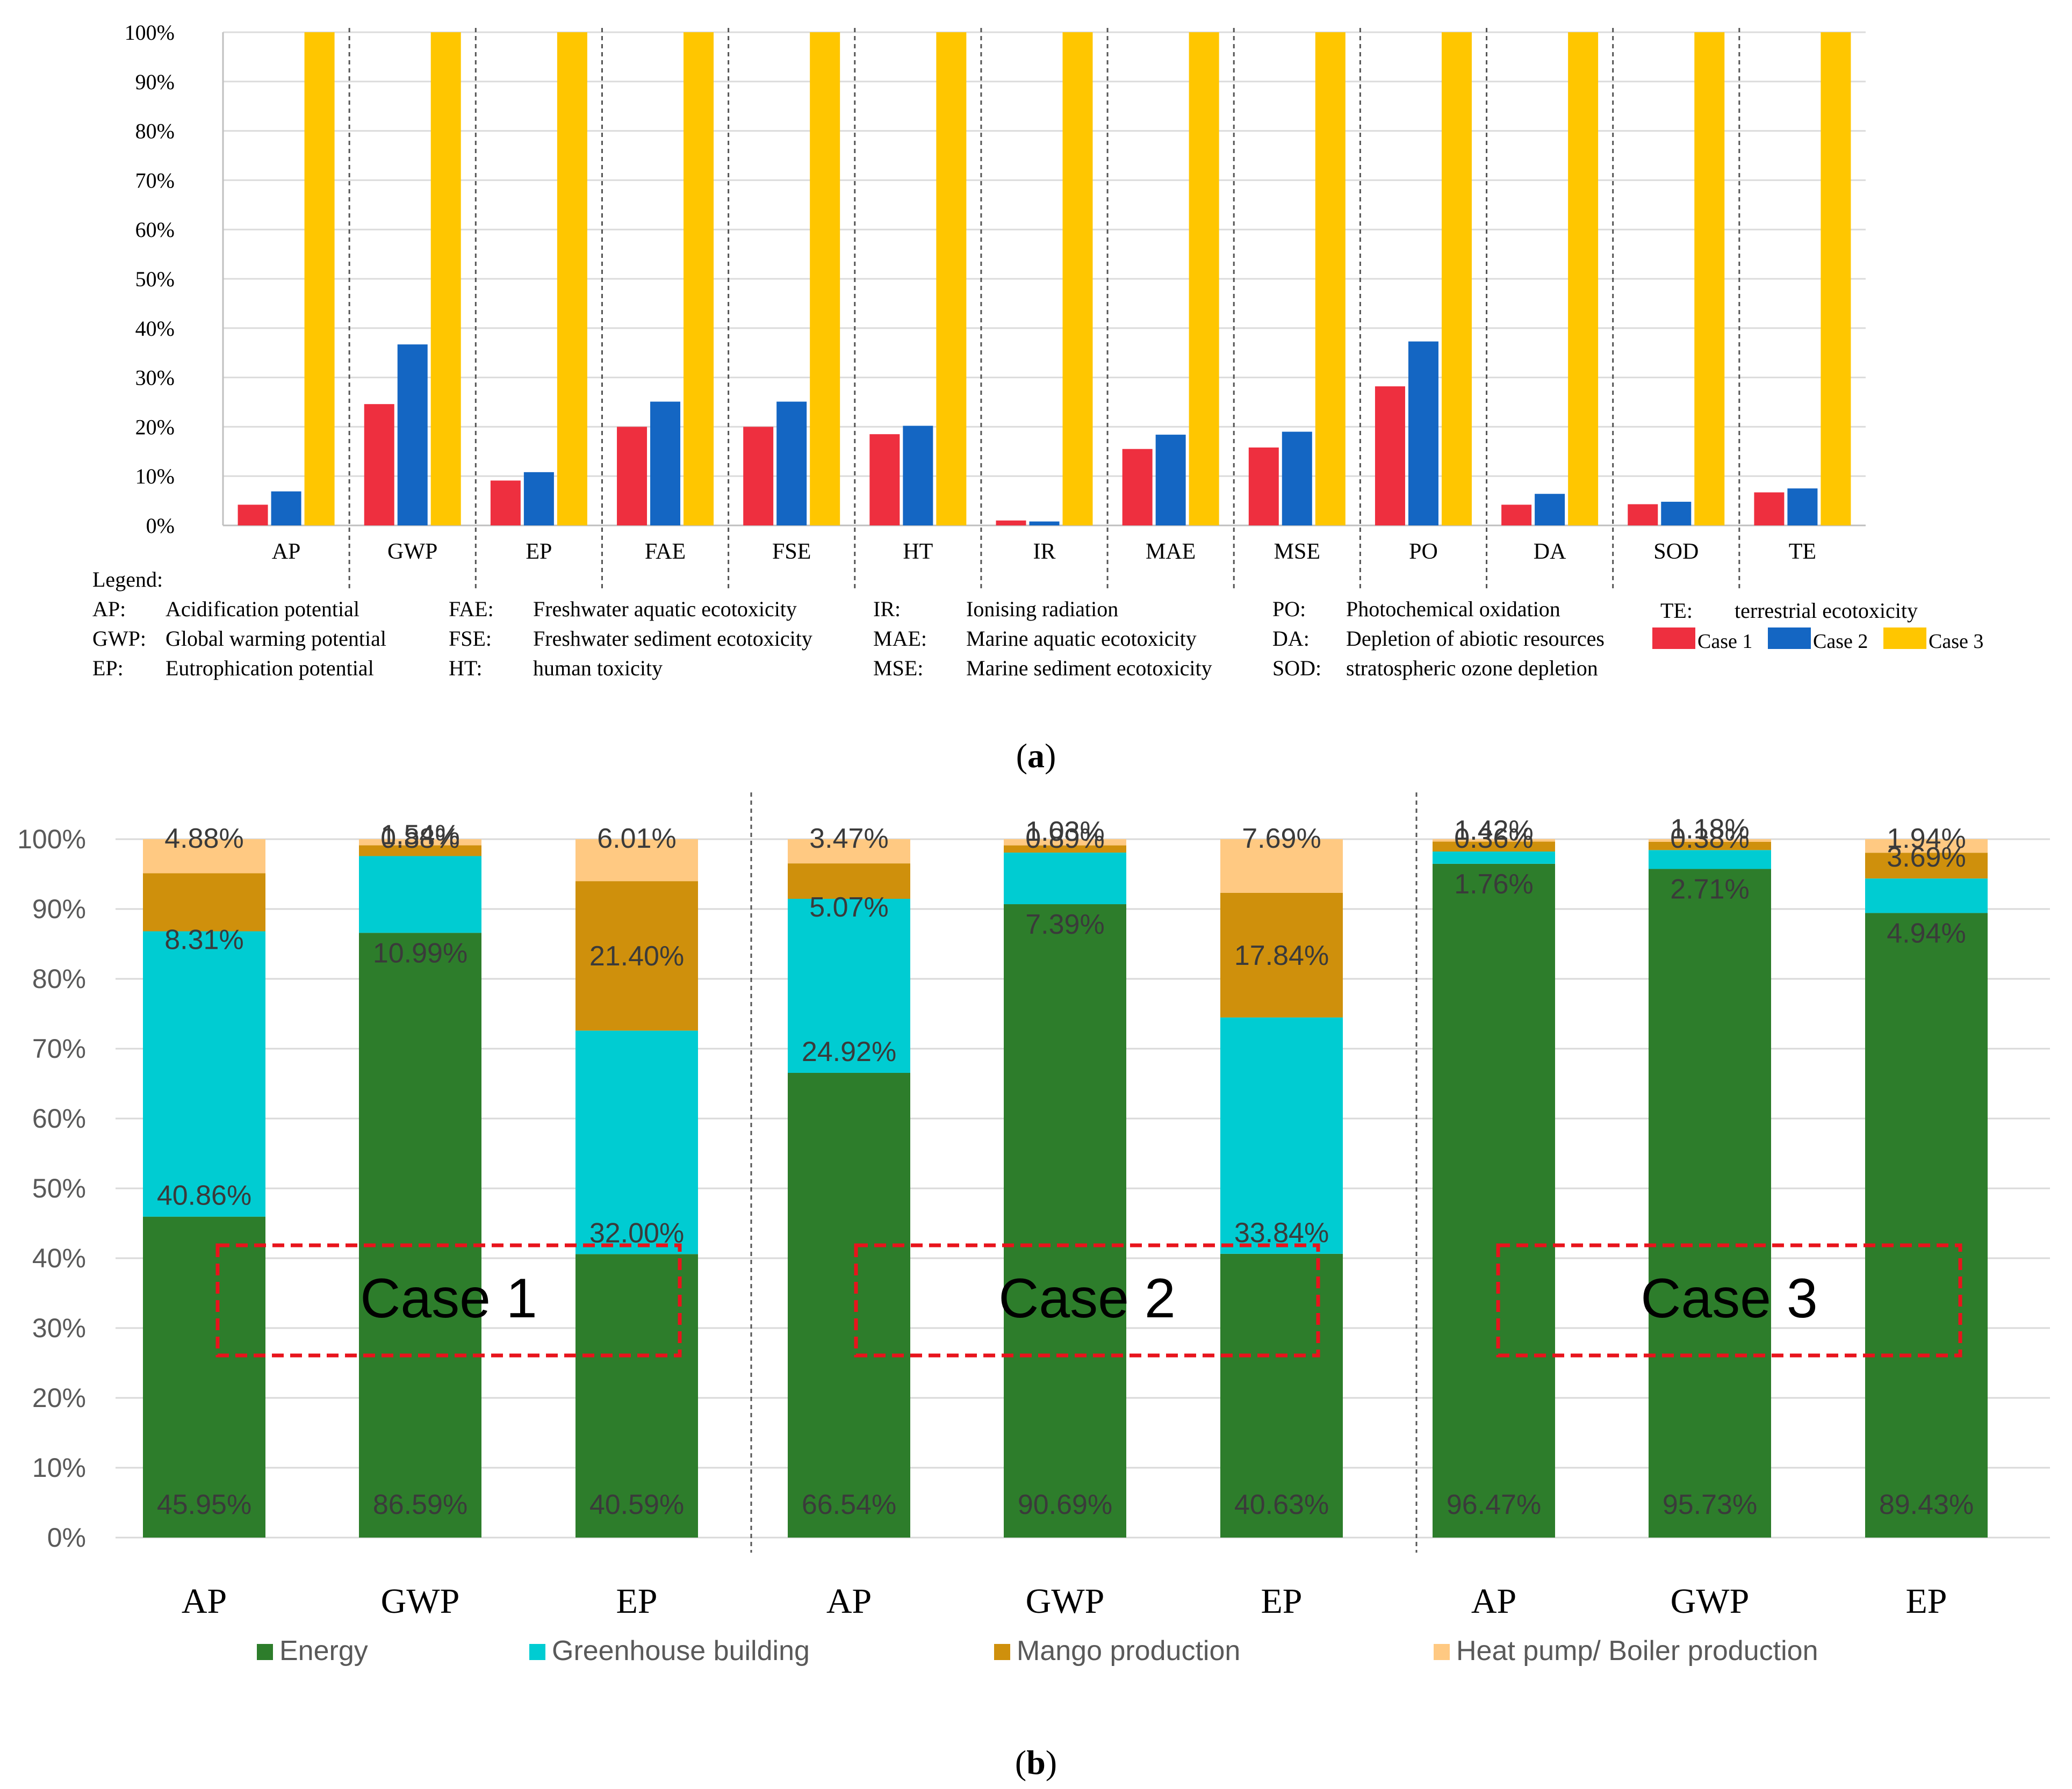  What do you see at coordinates (119, 638) in the screenshot?
I see `legend-abbr: GWP:` at bounding box center [119, 638].